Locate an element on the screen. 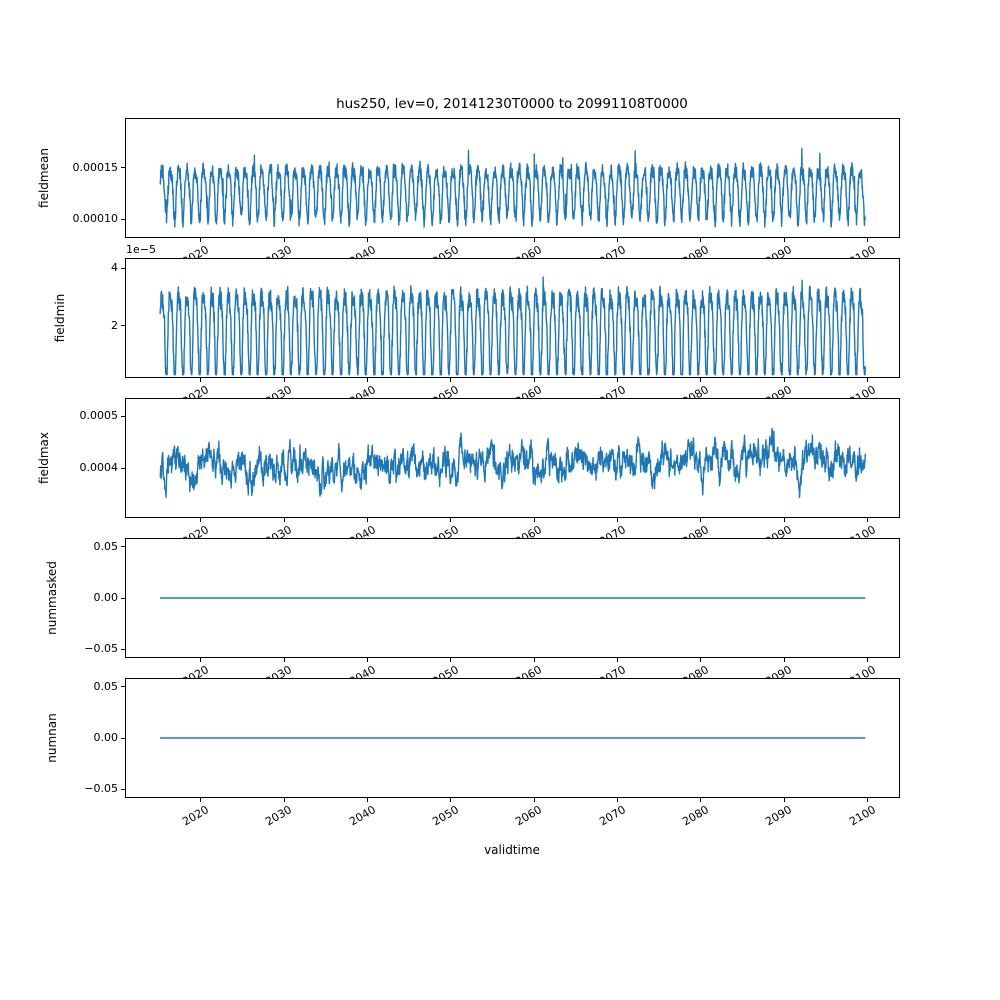 The image size is (1000, 1000). x-axis-label: validtime is located at coordinates (512, 850).